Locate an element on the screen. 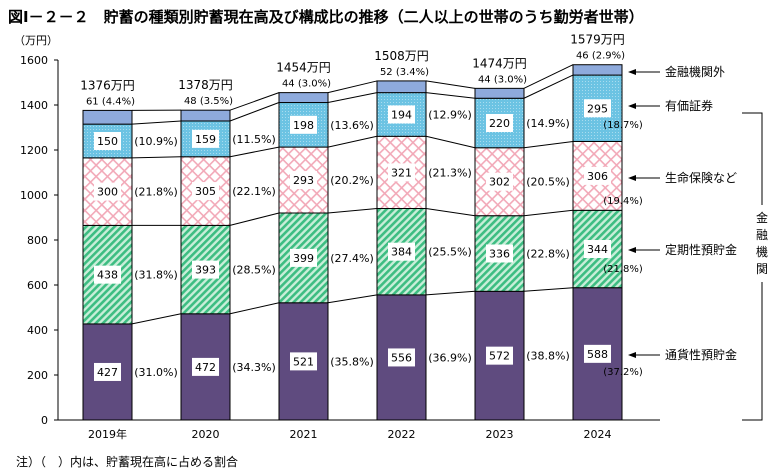 This screenshot has width=783, height=475. y-tick-label: 400 is located at coordinates (37, 330).